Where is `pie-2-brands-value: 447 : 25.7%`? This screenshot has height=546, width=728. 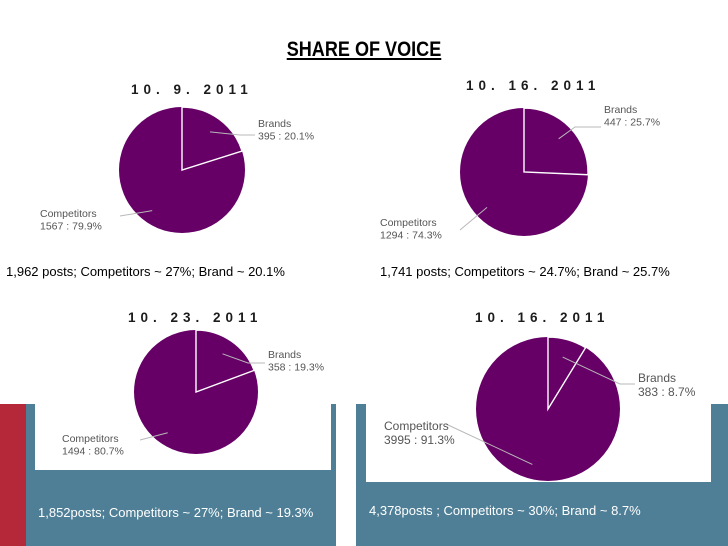 pie-2-brands-value: 447 : 25.7% is located at coordinates (632, 123).